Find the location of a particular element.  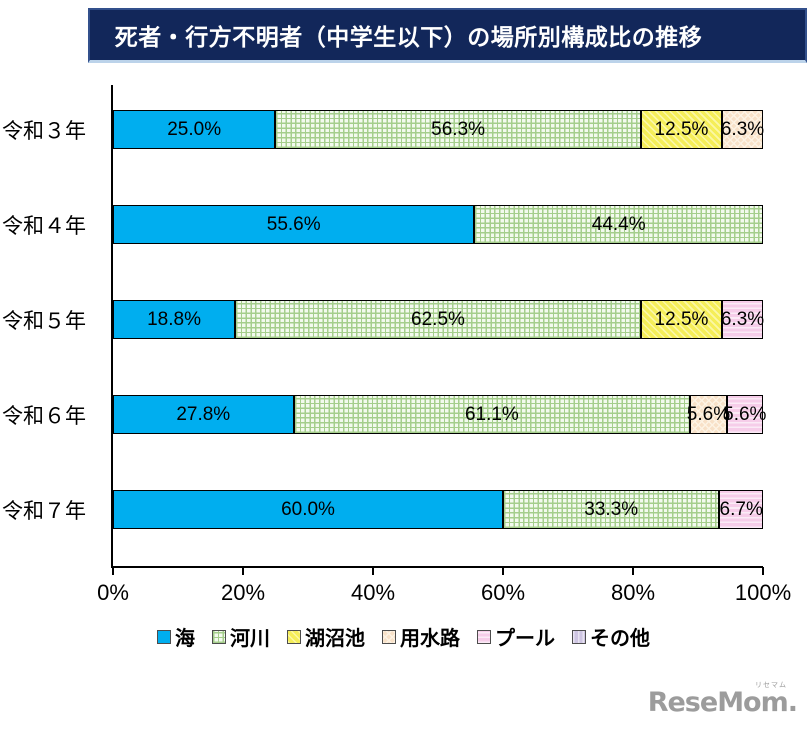

bar-segment-value: 6.7% is located at coordinates (741, 509).